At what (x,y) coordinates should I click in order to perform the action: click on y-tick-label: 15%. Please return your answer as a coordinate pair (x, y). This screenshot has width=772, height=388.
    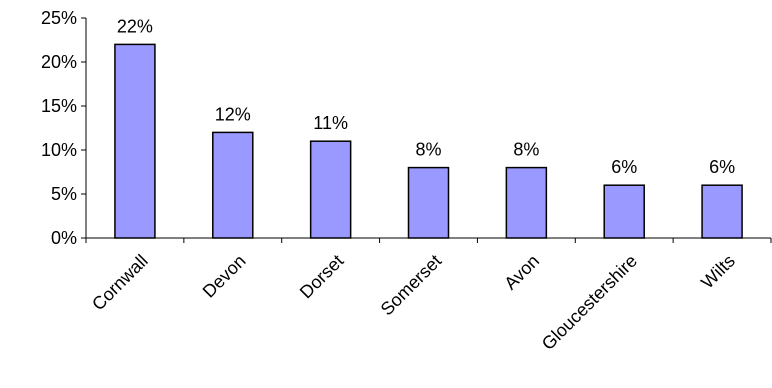
    Looking at the image, I should click on (59, 106).